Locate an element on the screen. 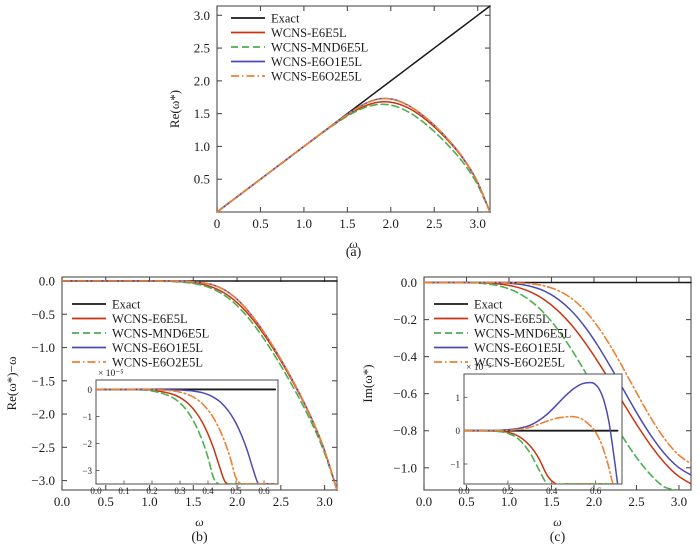 The height and width of the screenshot is (545, 700). inset-x-tick-label: 0.1 is located at coordinates (123, 491).